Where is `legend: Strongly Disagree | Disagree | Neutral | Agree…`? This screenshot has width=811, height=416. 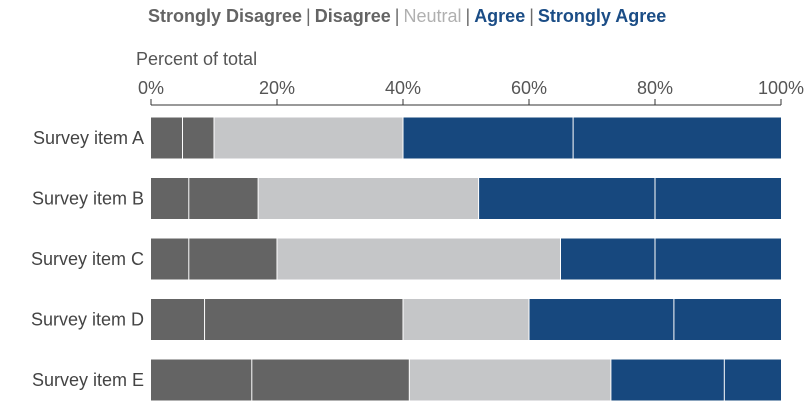 legend: Strongly Disagree | Disagree | Neutral | Agree… is located at coordinates (407, 16).